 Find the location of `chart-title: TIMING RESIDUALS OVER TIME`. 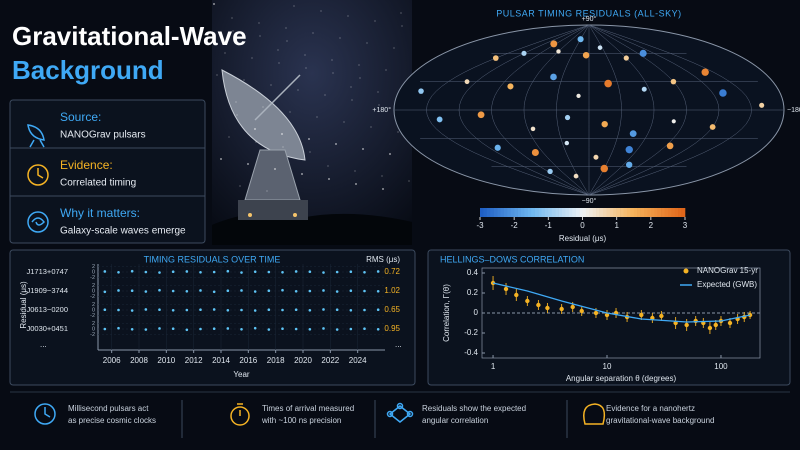

chart-title: TIMING RESIDUALS OVER TIME is located at coordinates (212, 259).